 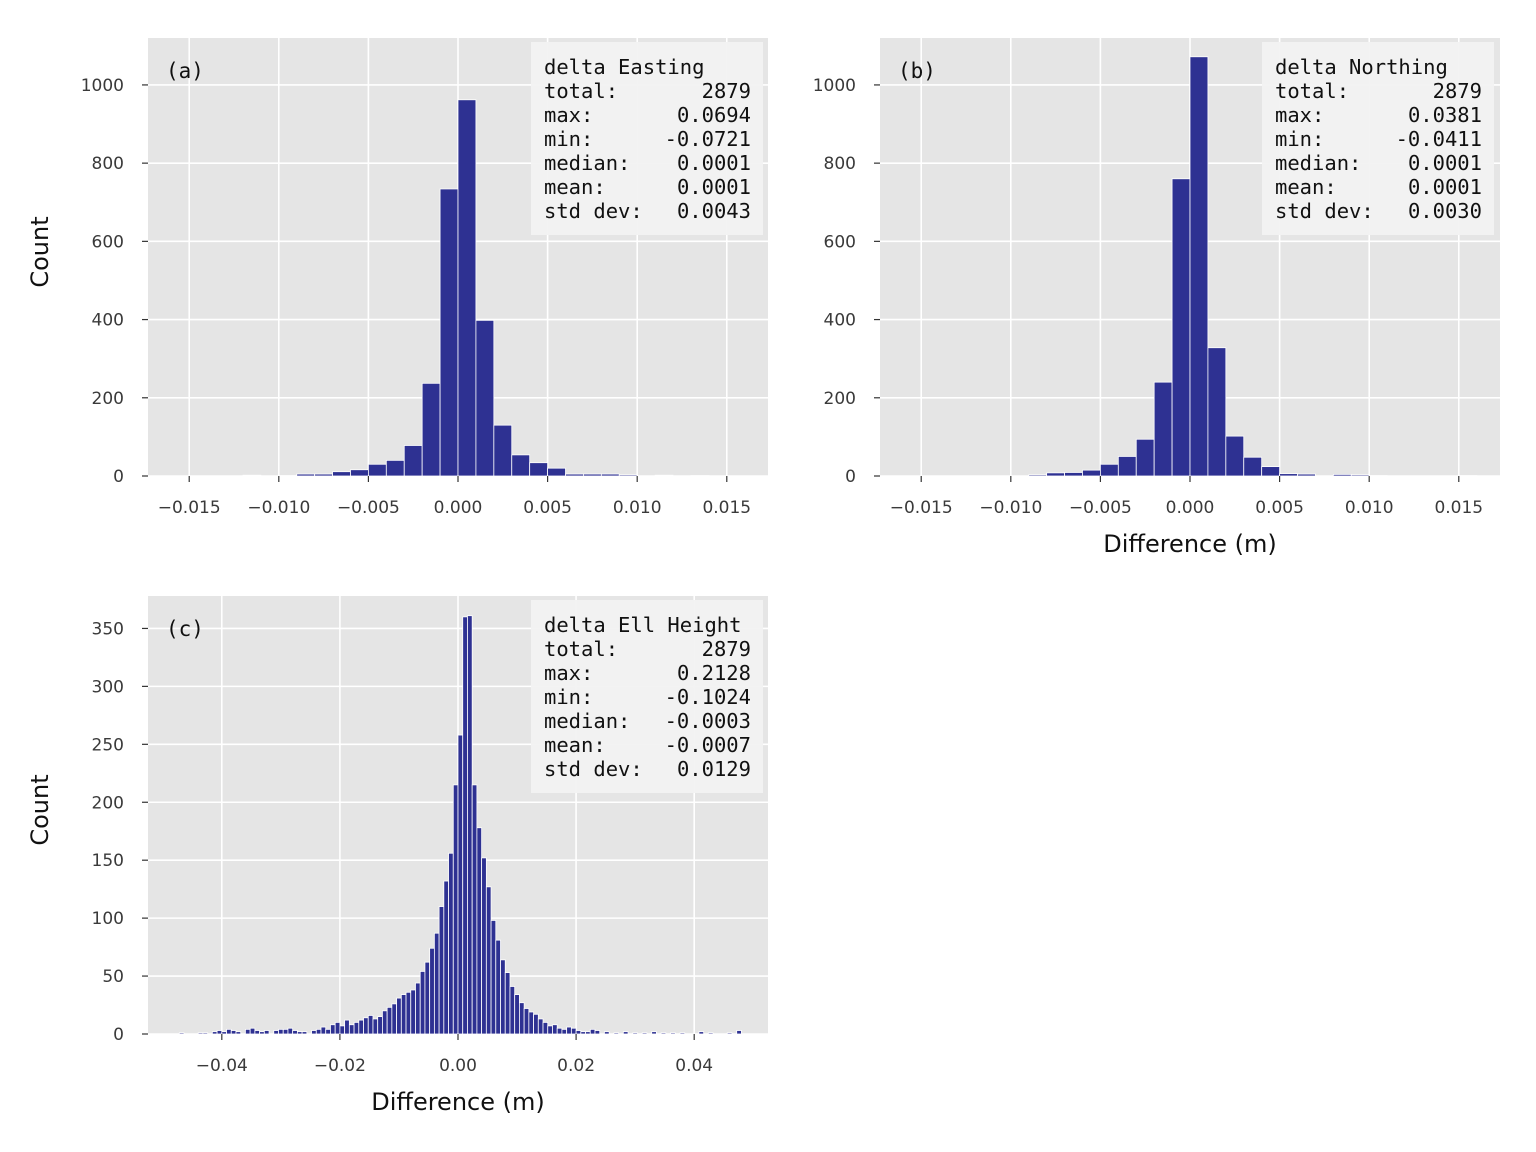 I want to click on stats-value: 2879, so click(x=726, y=91).